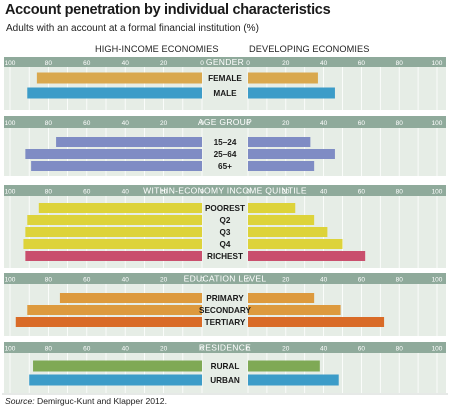 This screenshot has width=450, height=412. I want to click on group-title: AGE GROUP, so click(225, 122).